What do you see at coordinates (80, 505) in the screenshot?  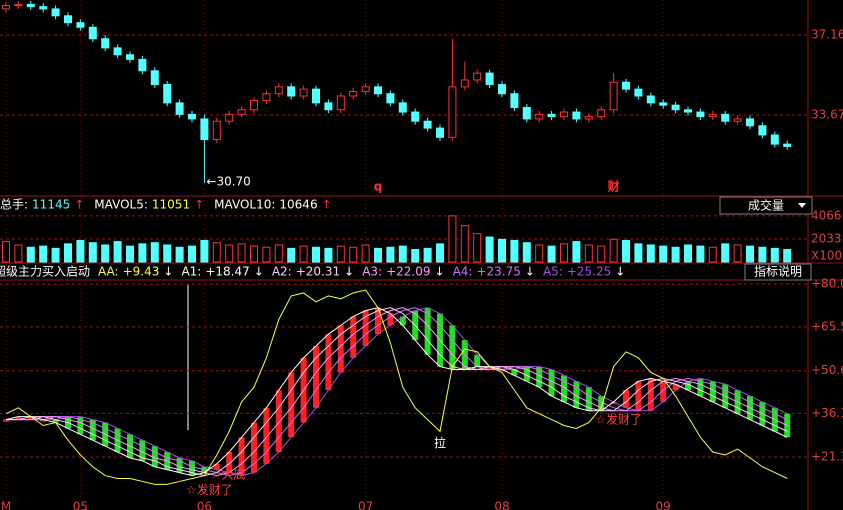 I see `x-tick-label: 05` at bounding box center [80, 505].